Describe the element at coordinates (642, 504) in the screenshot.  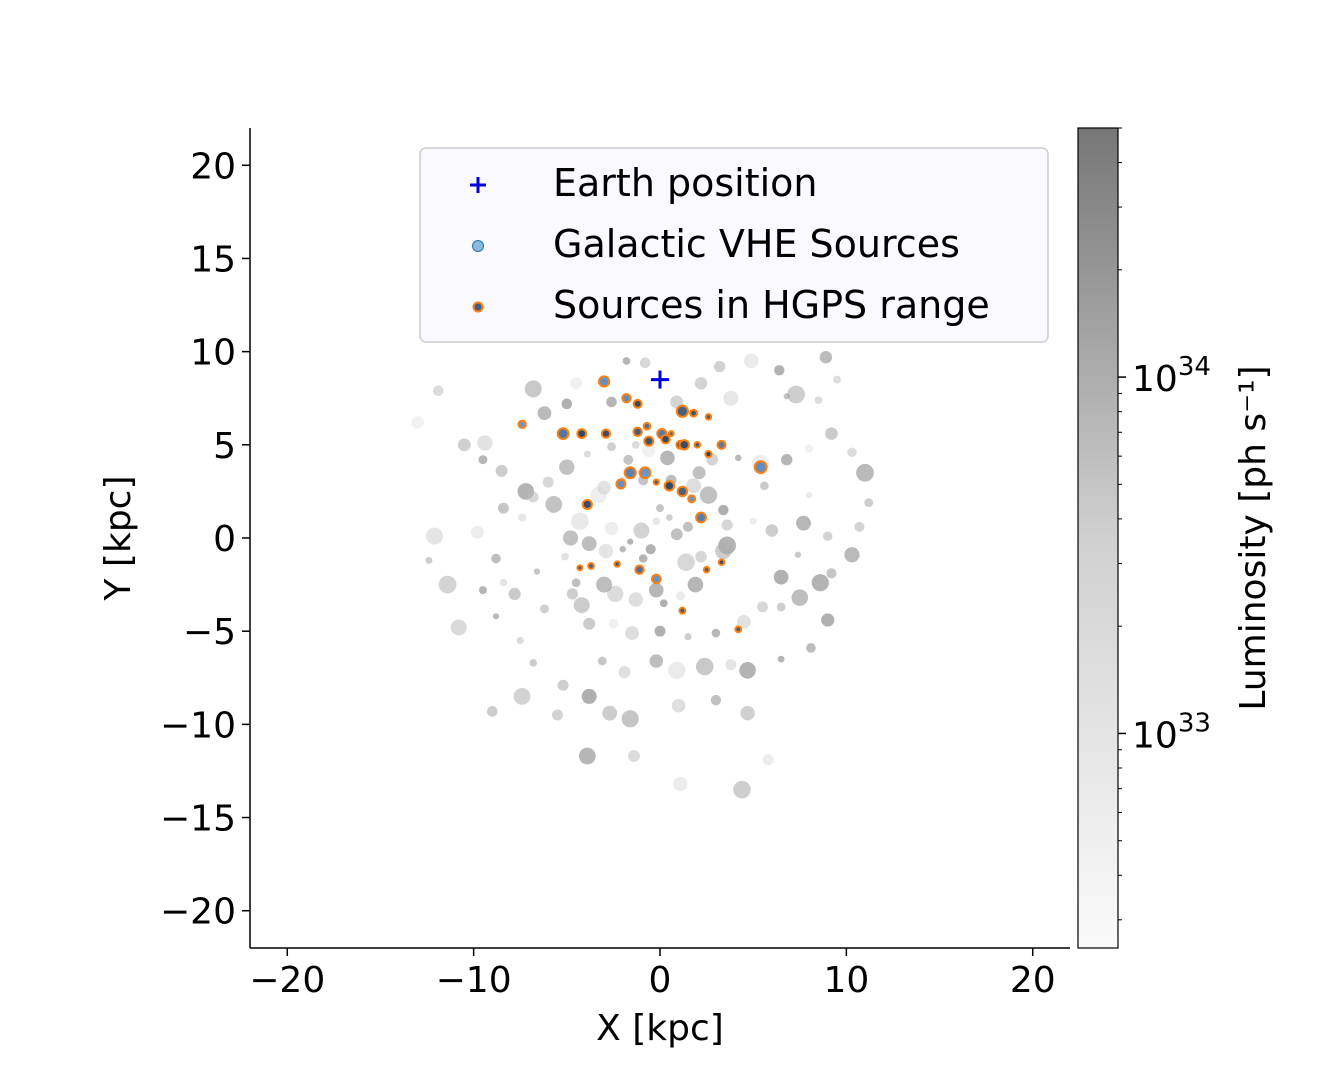
I see `hgps-source-points` at that location.